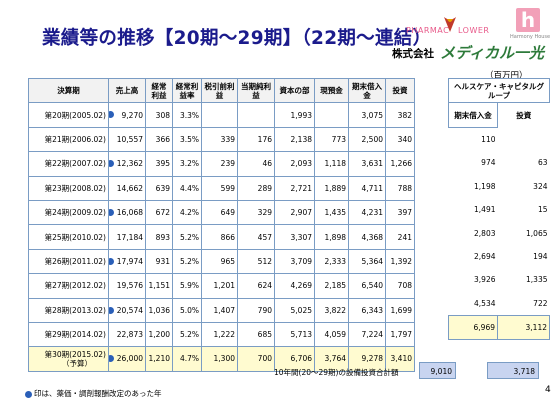 Image resolution: width=560 pixels, height=420 pixels. What do you see at coordinates (294, 261) in the screenshot?
I see `cell-equity: 3,709` at bounding box center [294, 261].